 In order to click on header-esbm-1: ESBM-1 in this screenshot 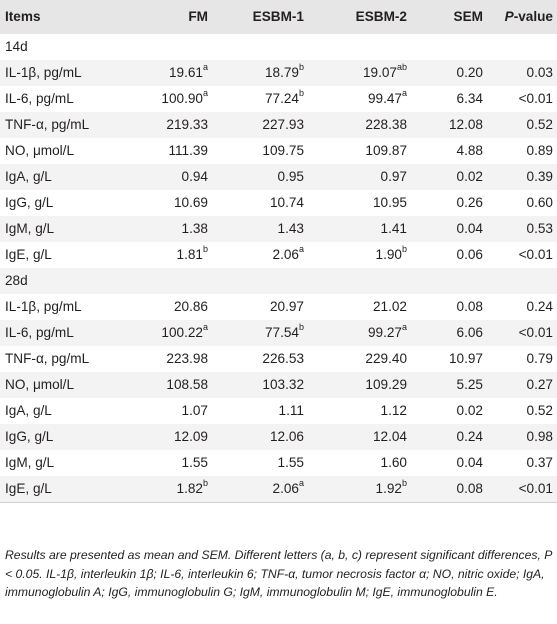, I will do `click(278, 16)`.